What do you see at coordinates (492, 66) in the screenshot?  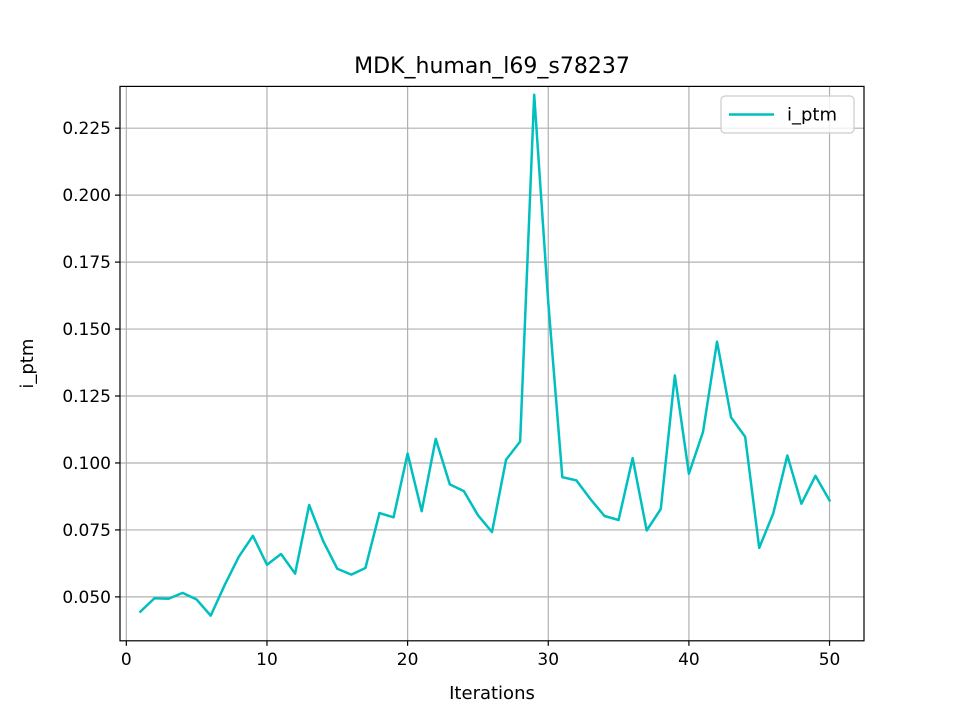 I see `chart-title: MDK_human_l69_s78237` at bounding box center [492, 66].